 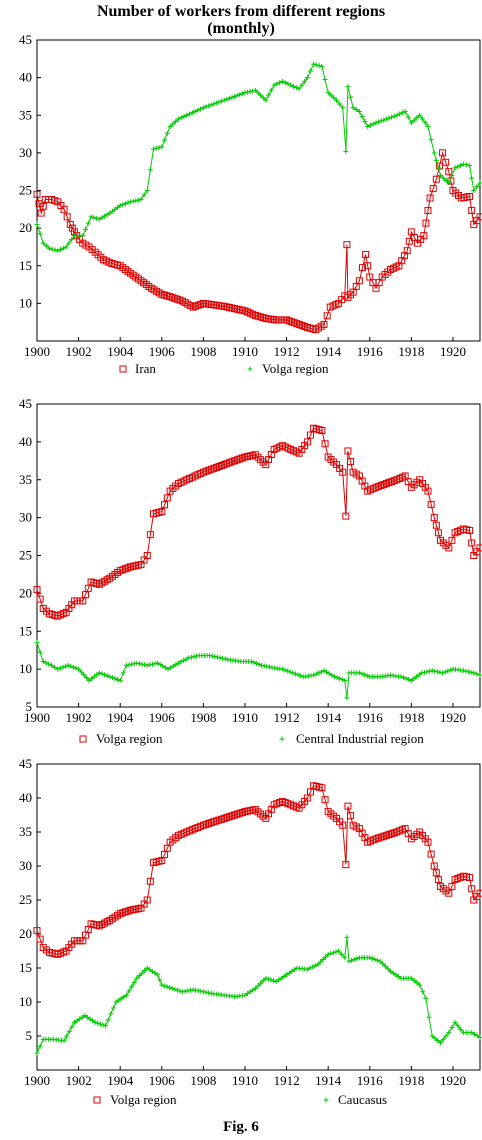 What do you see at coordinates (37, 1080) in the screenshot?
I see `x-tick-label: 1900` at bounding box center [37, 1080].